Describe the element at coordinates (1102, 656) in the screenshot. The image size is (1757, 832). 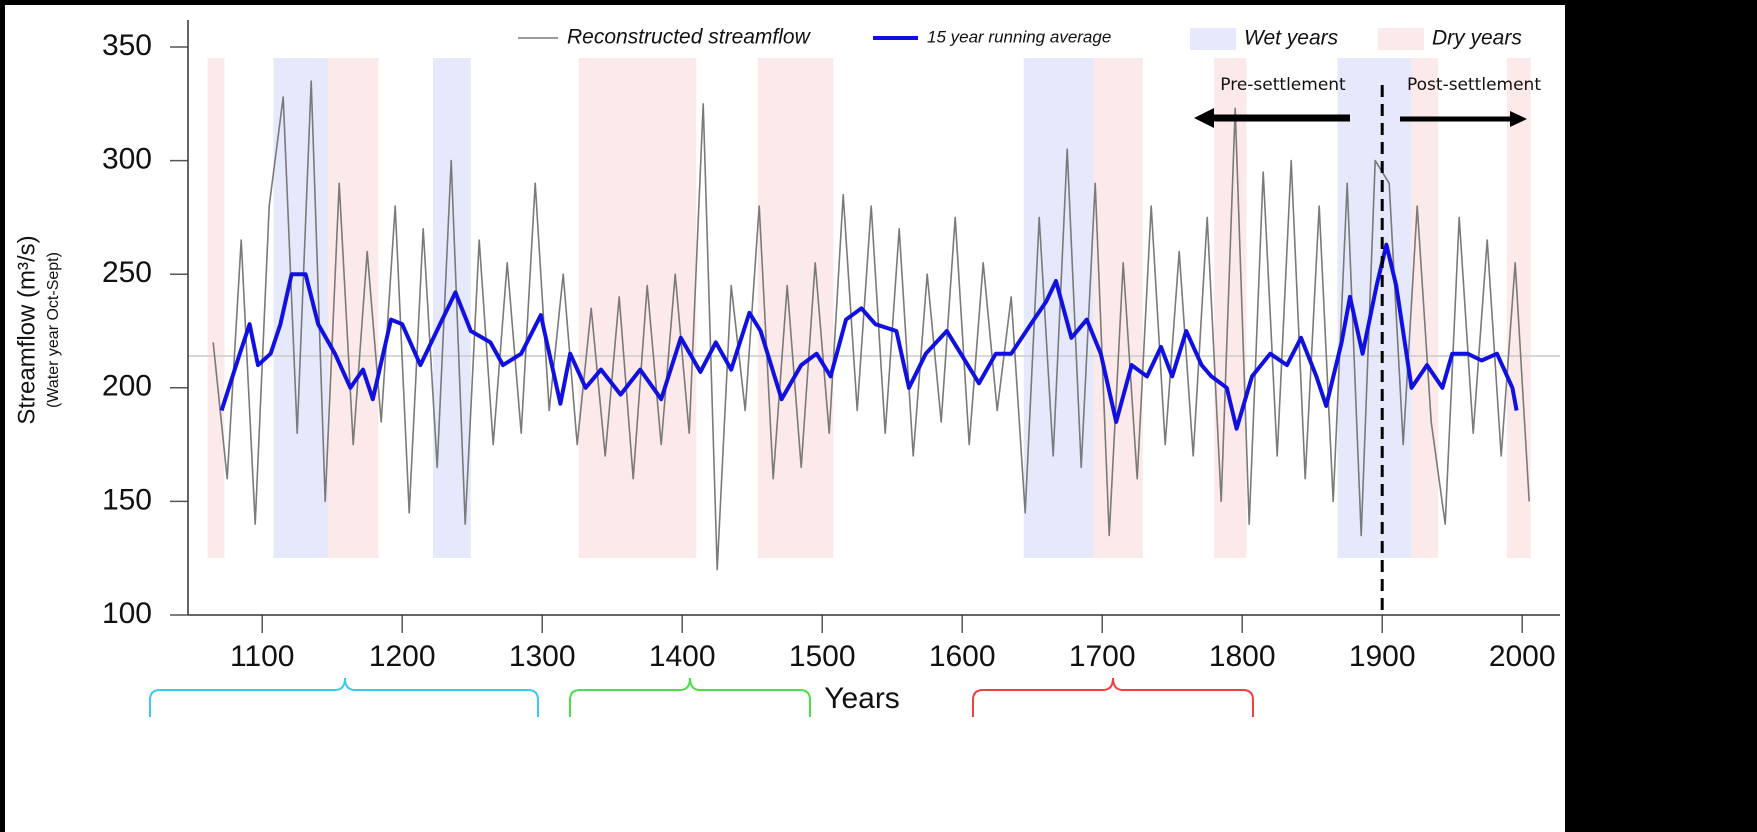
I see `x-tick-label: 1700` at that location.